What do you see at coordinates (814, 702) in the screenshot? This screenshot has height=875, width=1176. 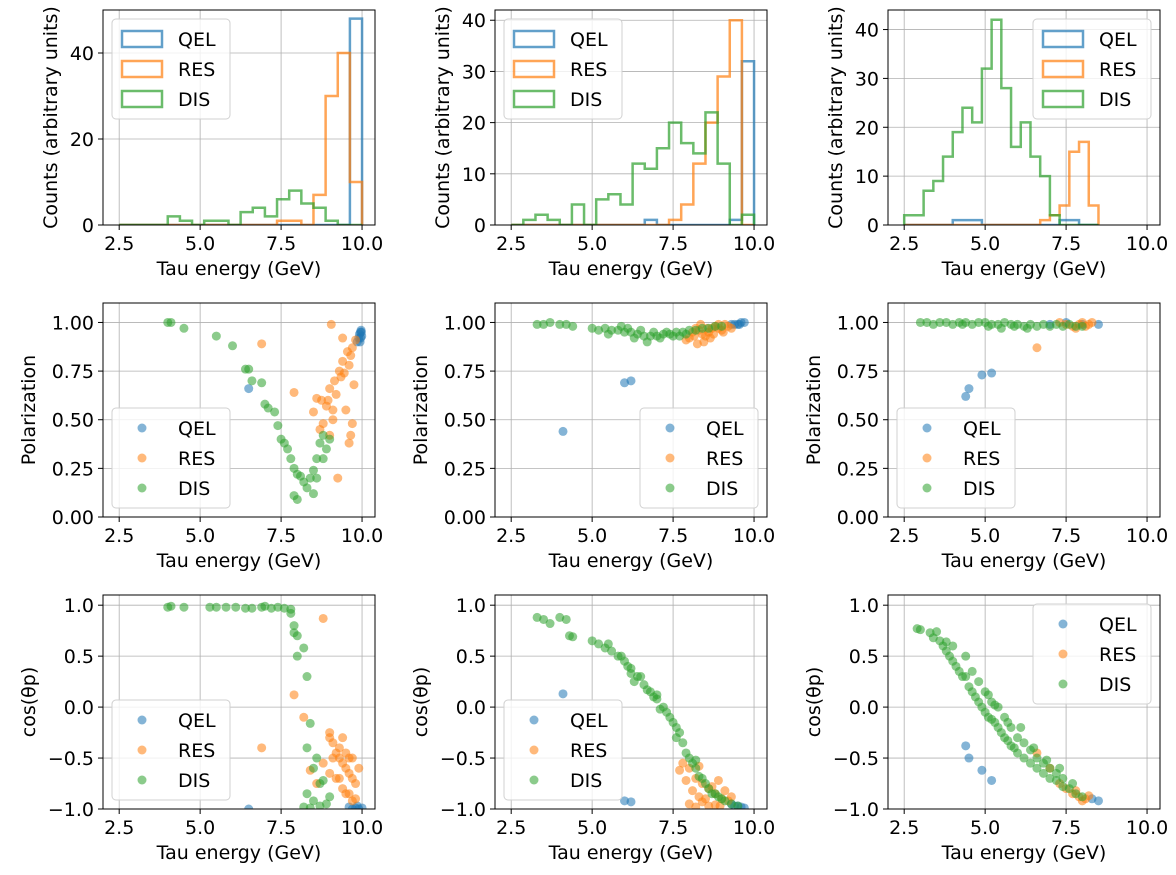 I see `y-axis-label: cos(θp)` at bounding box center [814, 702].